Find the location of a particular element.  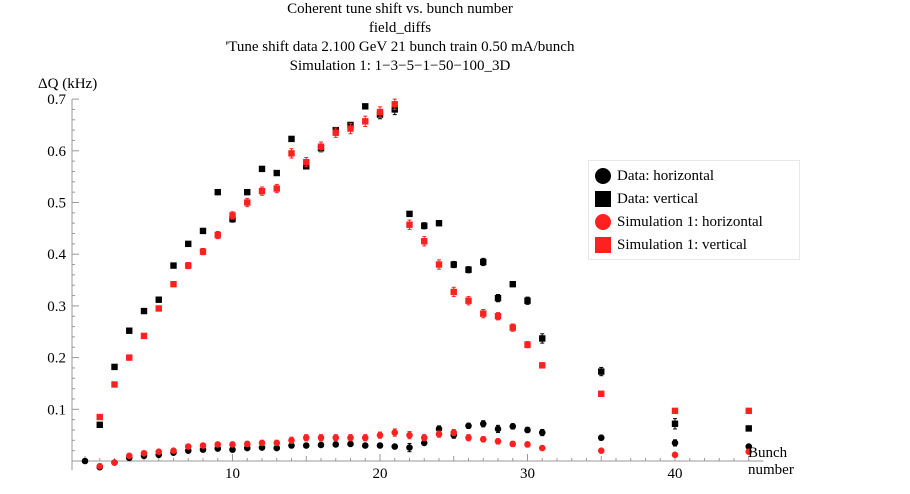

x-axis-label-line-1: Bunch is located at coordinates (768, 453).